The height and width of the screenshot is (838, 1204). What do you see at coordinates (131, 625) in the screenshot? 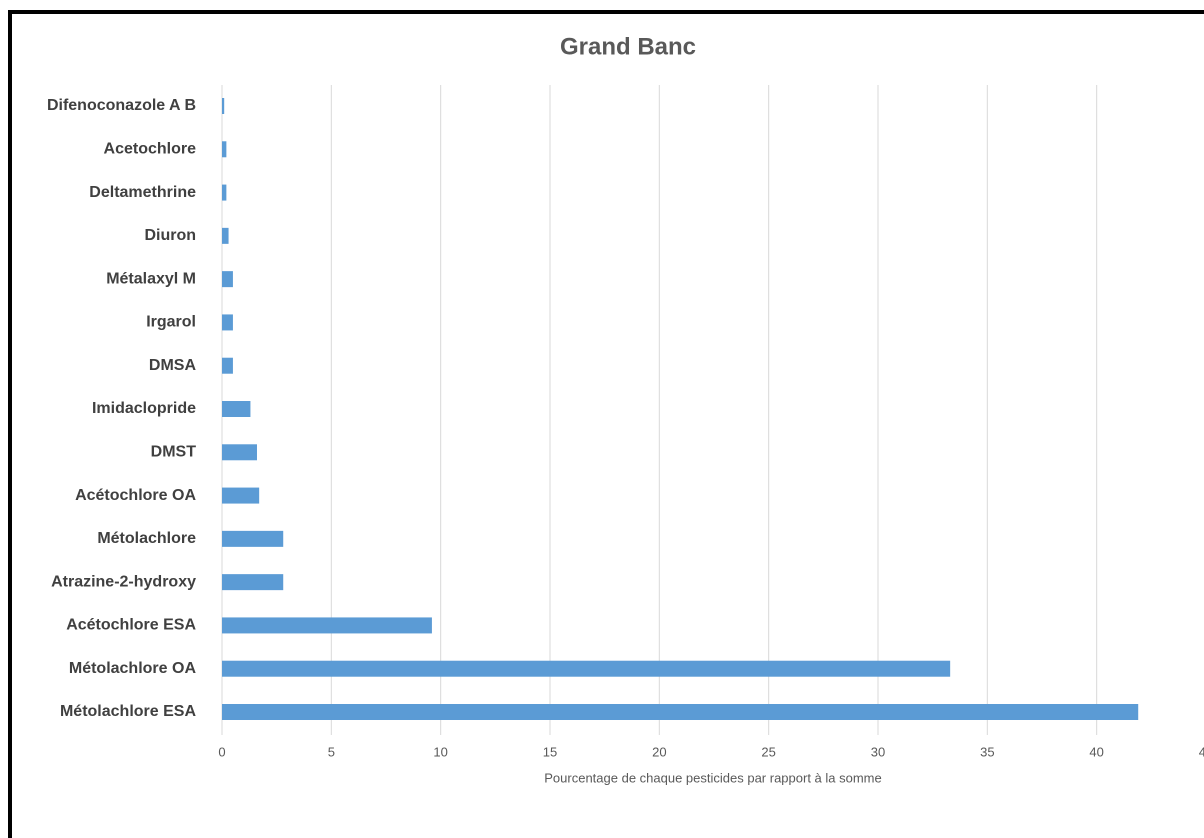
I see `y-tick-label: Acétochlore ESA` at bounding box center [131, 625].